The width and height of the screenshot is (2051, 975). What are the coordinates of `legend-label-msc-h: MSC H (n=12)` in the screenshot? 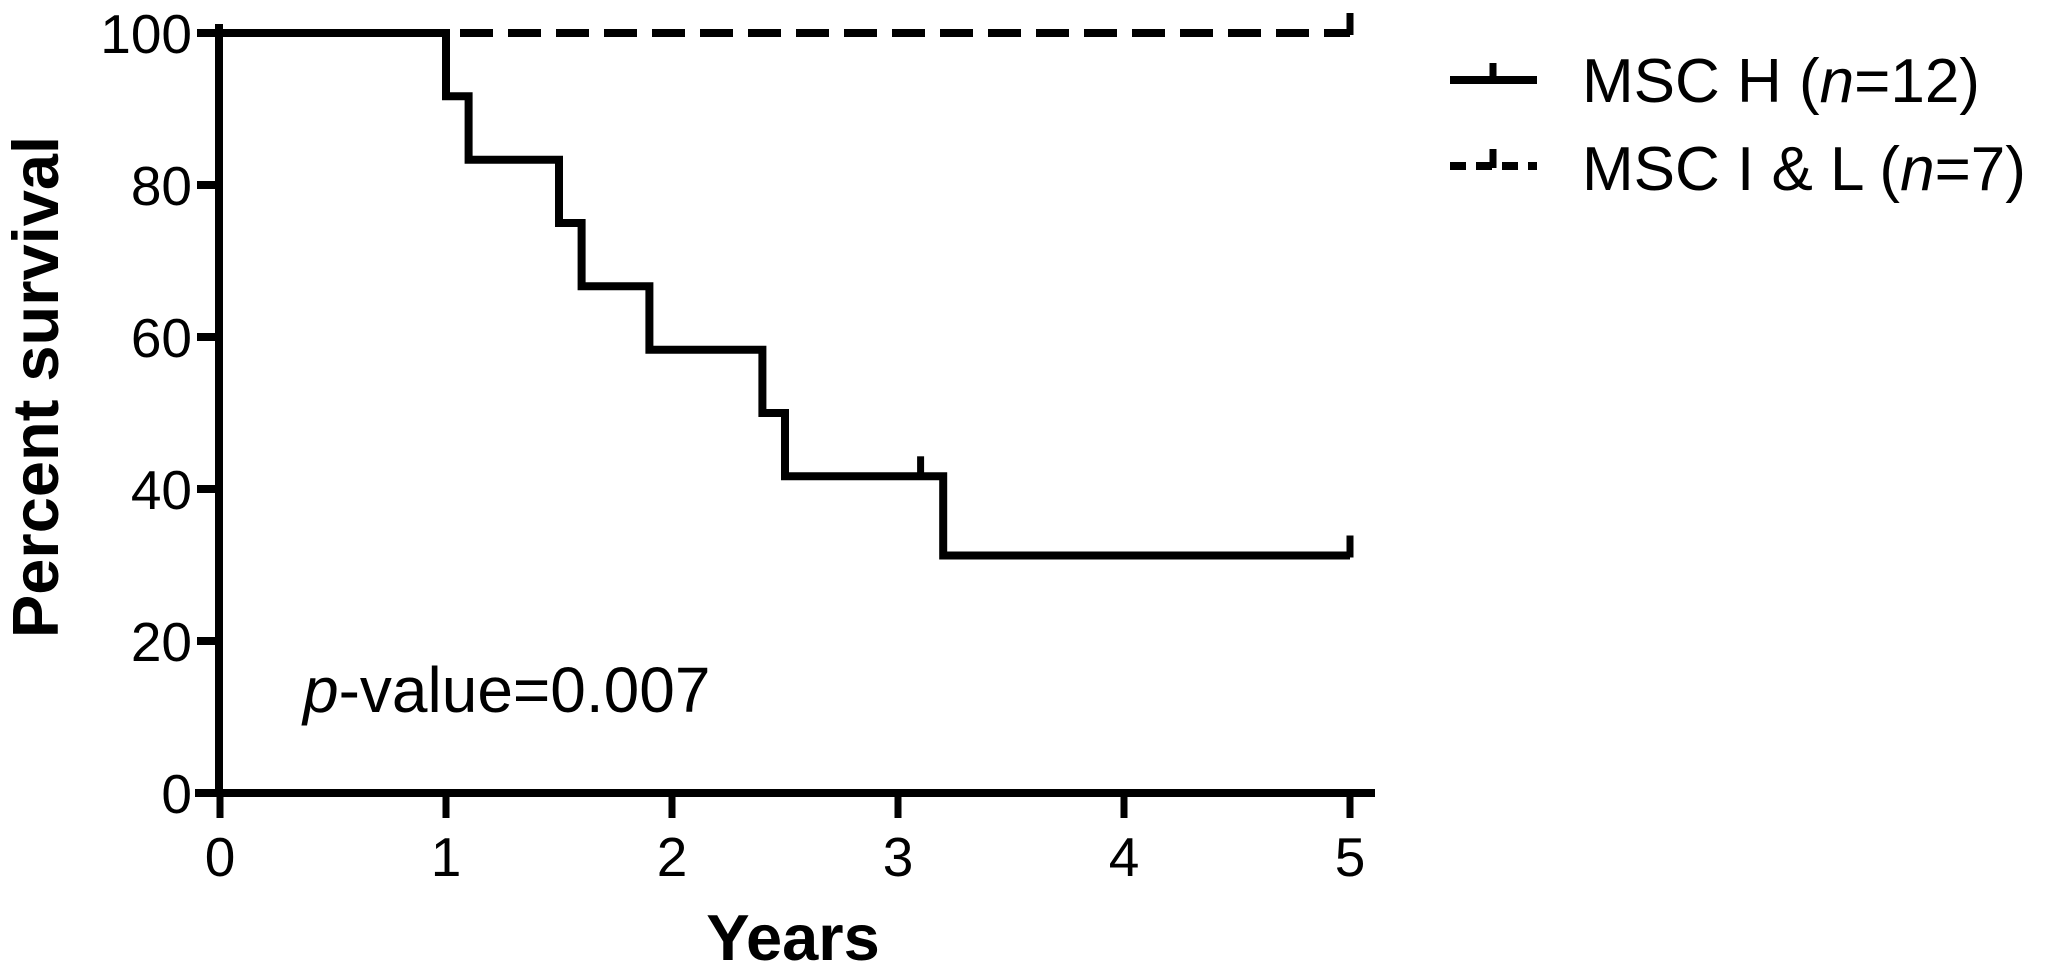 It's located at (1781, 81).